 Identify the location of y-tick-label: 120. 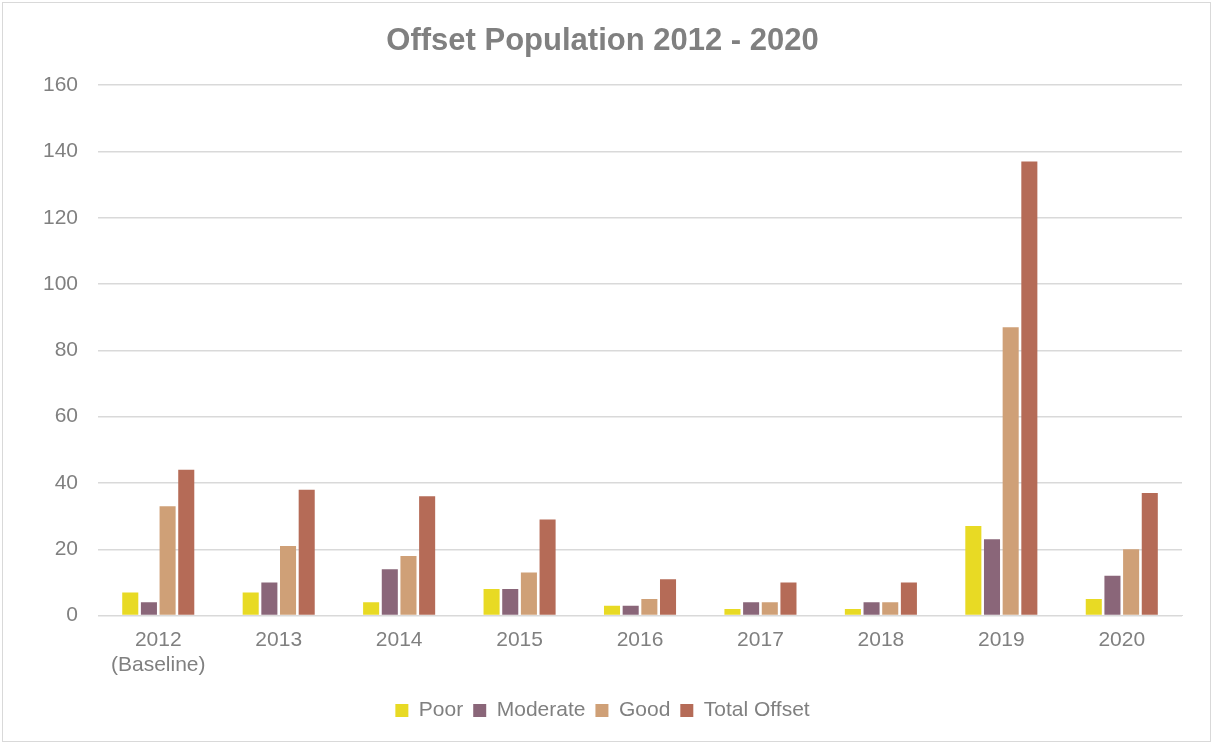
(60, 216).